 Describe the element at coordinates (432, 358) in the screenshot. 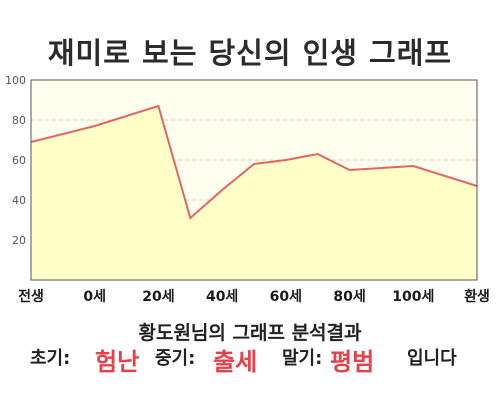

I see `ending-text: 입니다` at that location.